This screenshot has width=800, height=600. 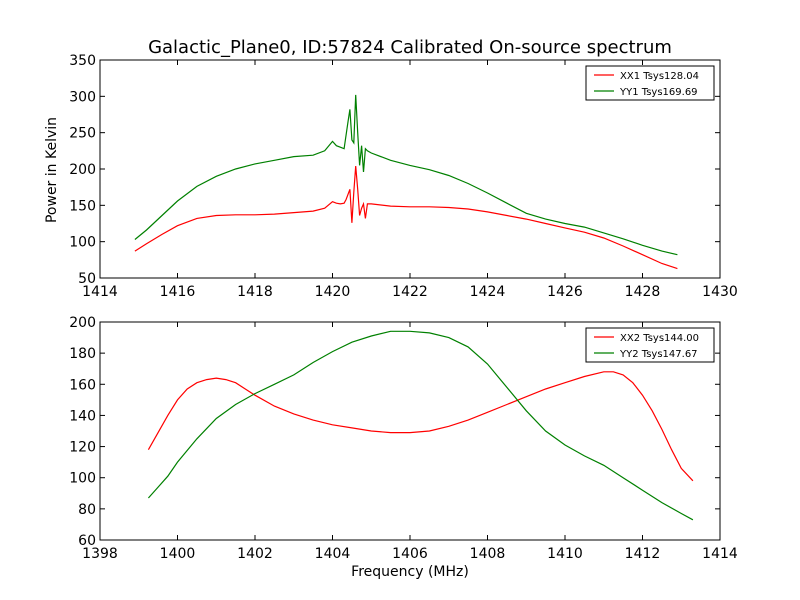 What do you see at coordinates (82, 134) in the screenshot?
I see `y-tick-label-0-4: 250` at bounding box center [82, 134].